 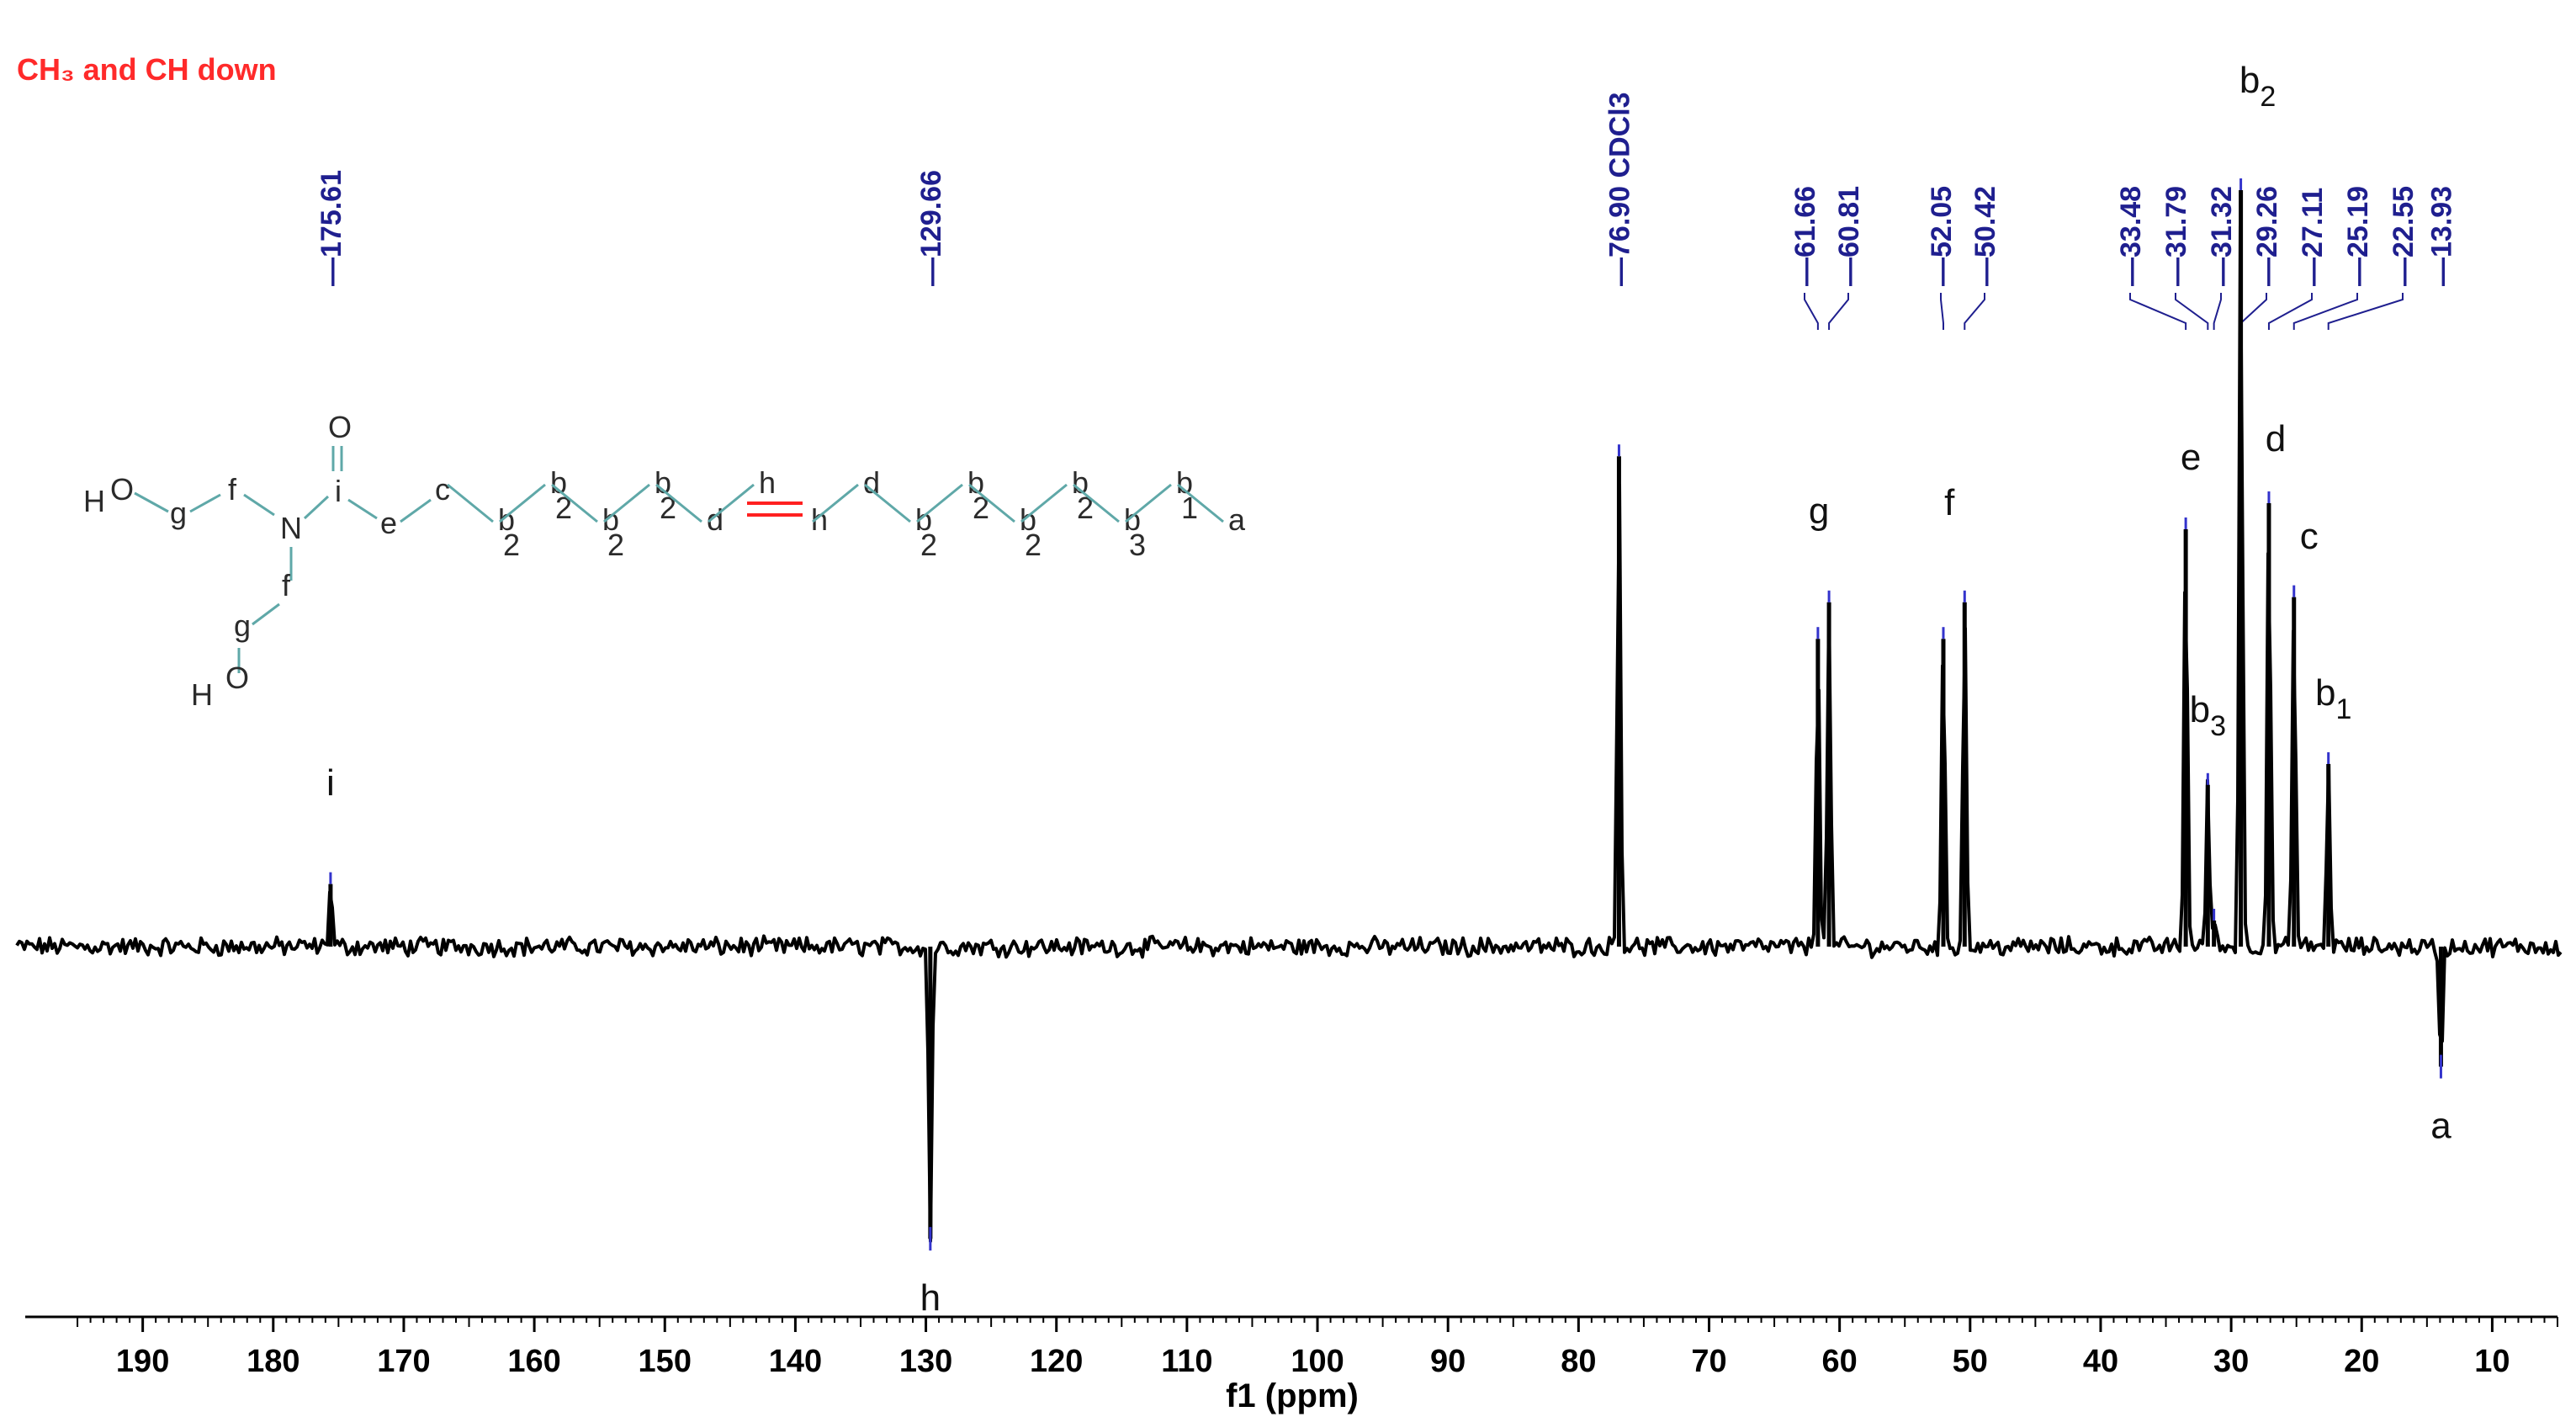 I want to click on peak-label: —52.05, so click(x=1942, y=236).